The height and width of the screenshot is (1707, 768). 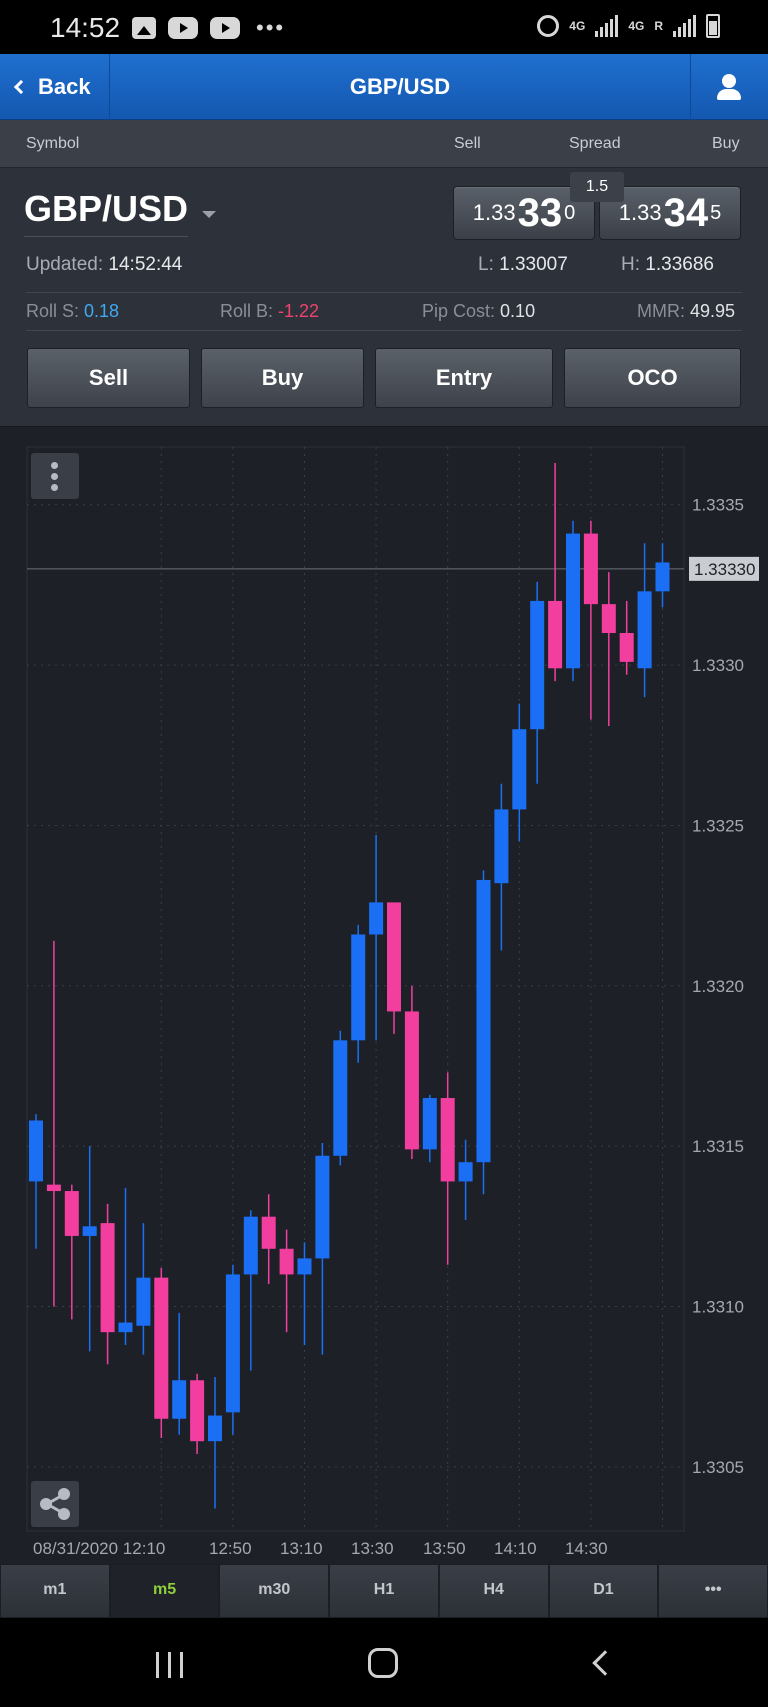 What do you see at coordinates (64, 86) in the screenshot?
I see `back-label: Back` at bounding box center [64, 86].